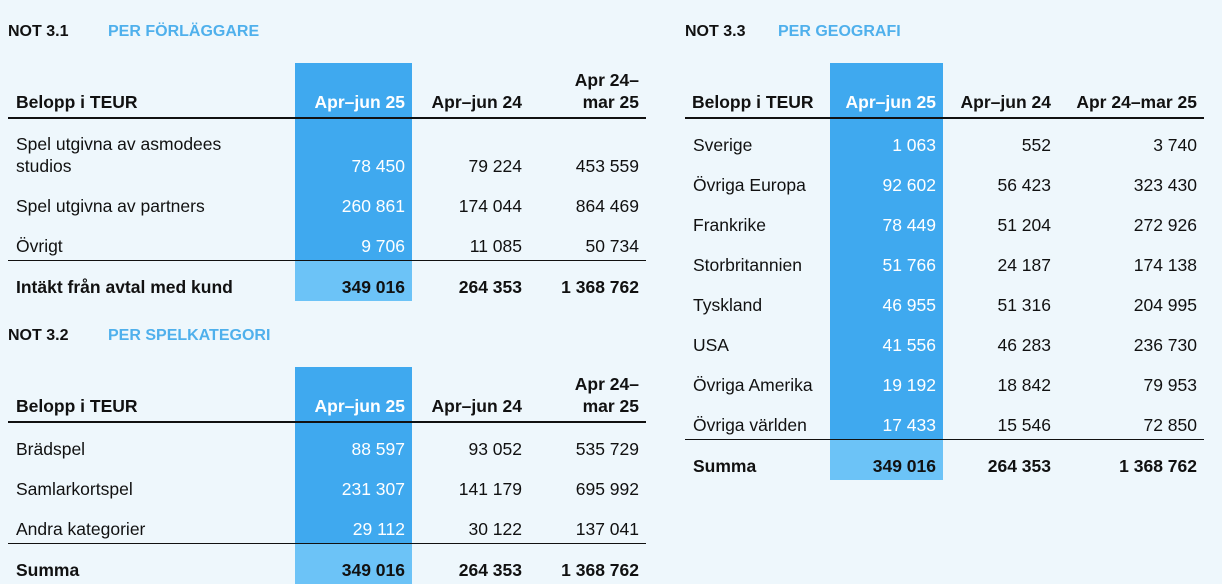 The width and height of the screenshot is (1222, 584). I want to click on row-label: Brädspel, so click(151, 442).